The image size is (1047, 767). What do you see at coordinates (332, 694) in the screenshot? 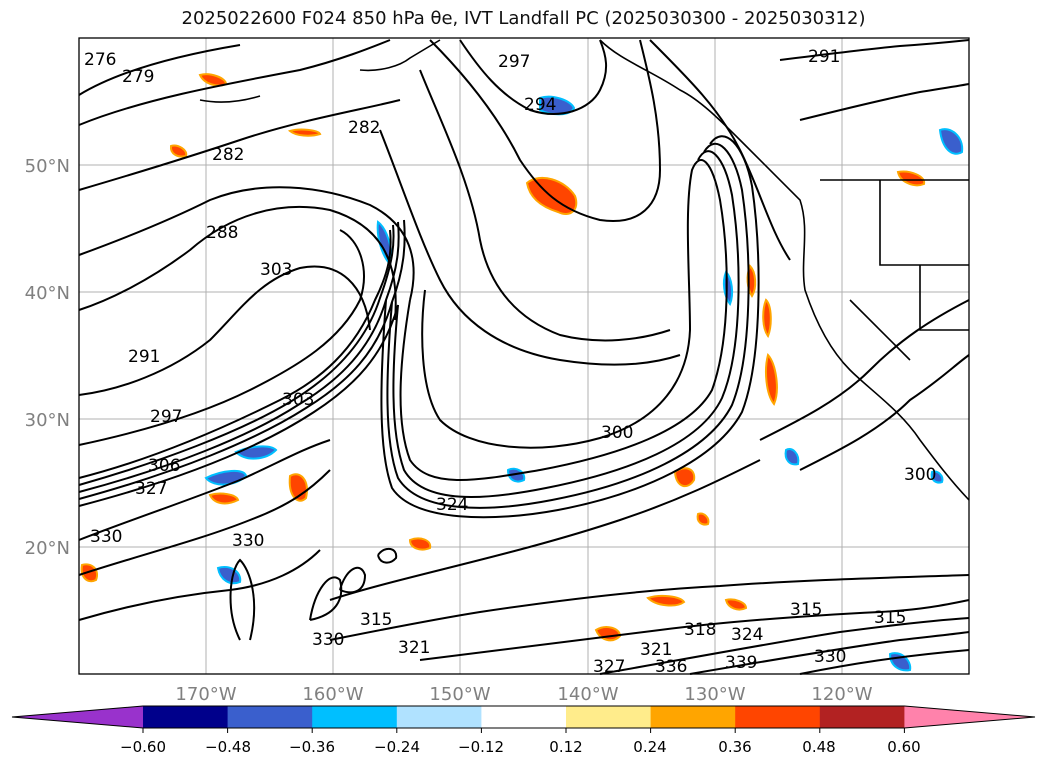
I see `lon-label: 160°W` at bounding box center [332, 694].